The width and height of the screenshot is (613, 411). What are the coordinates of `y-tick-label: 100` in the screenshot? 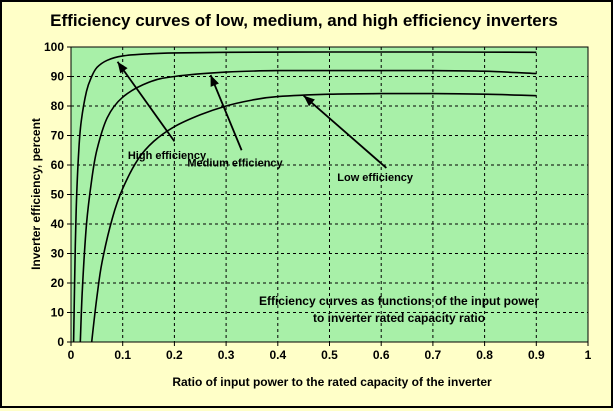 It's located at (54, 47).